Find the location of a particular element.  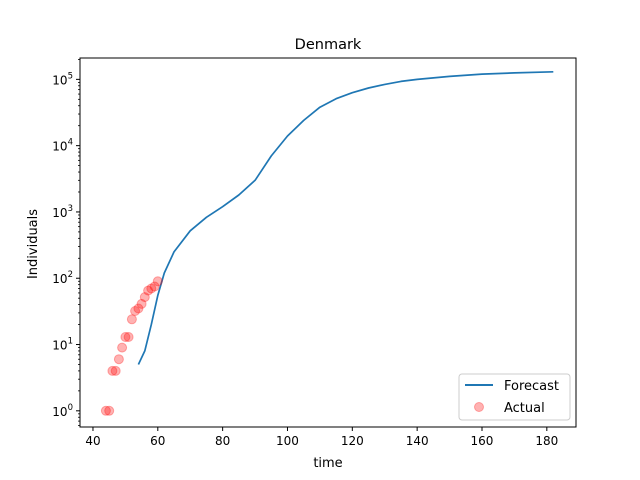

legend: Forecast Actual is located at coordinates (514, 397).